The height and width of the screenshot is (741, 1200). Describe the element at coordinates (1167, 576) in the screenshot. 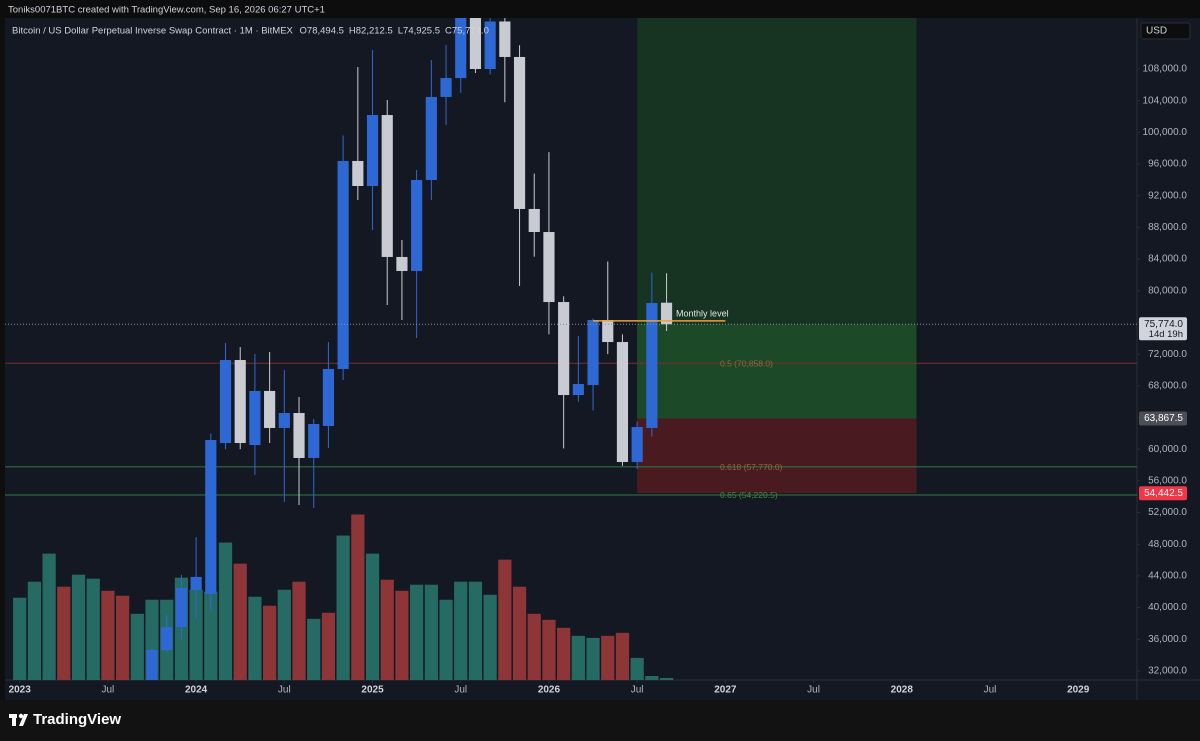

I see `y-tick-label: 44,000.0` at that location.